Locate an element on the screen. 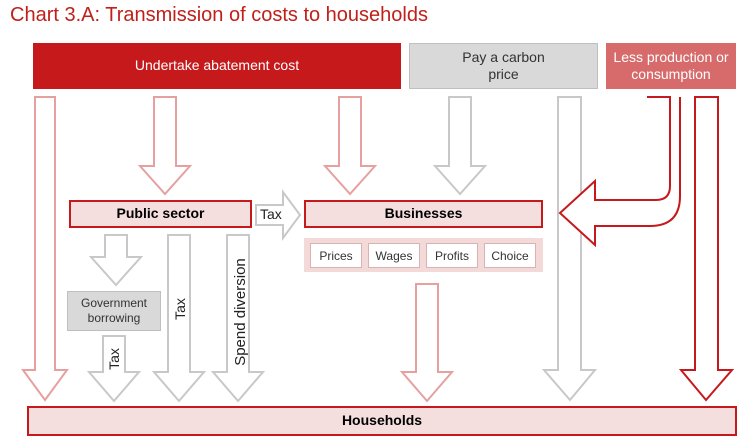 This screenshot has height=448, width=754. arrow-public-tax-to-households is located at coordinates (179, 318).